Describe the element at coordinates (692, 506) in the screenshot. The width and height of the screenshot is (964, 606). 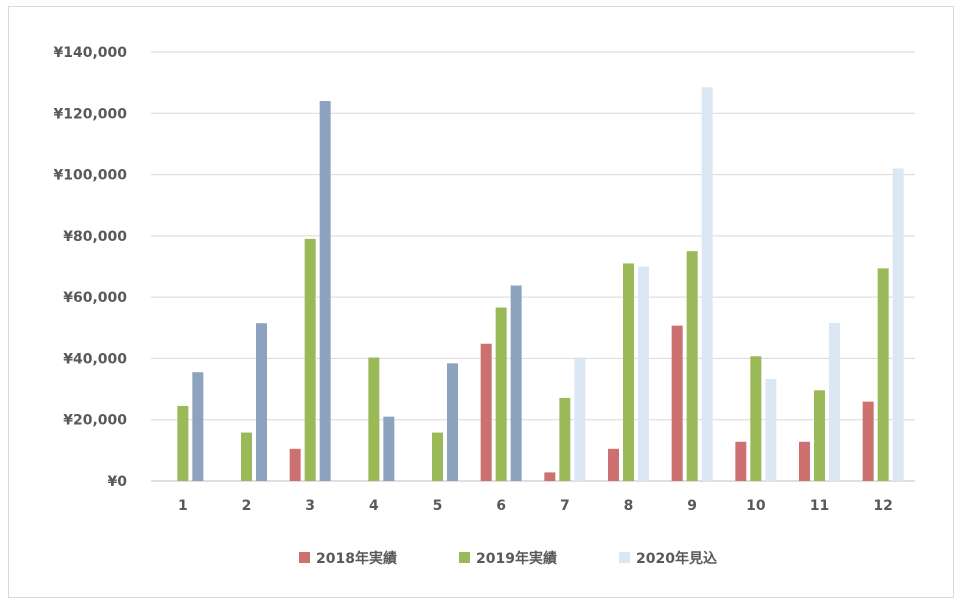
I see `x-tick-label: 9` at that location.